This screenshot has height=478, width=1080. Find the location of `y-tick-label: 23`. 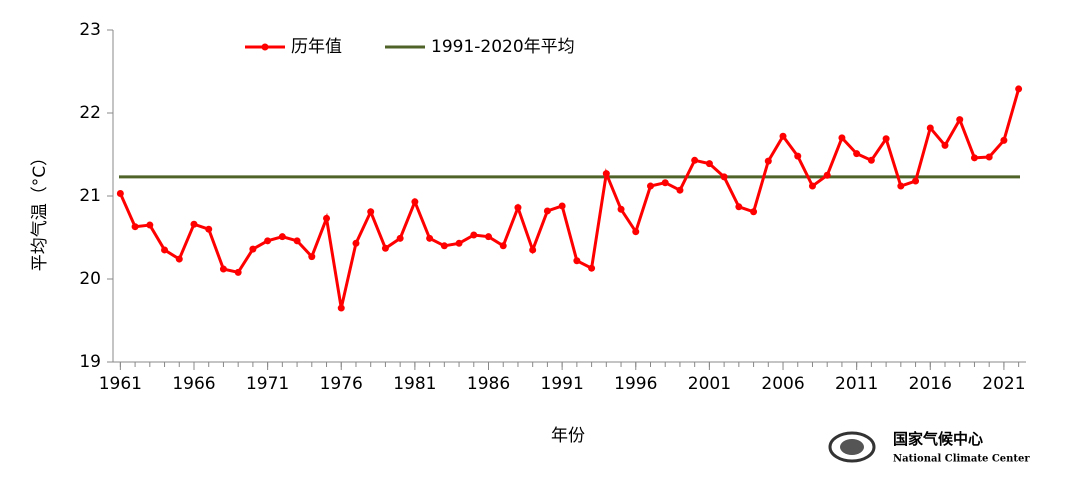

y-tick-label: 23 is located at coordinates (90, 30).